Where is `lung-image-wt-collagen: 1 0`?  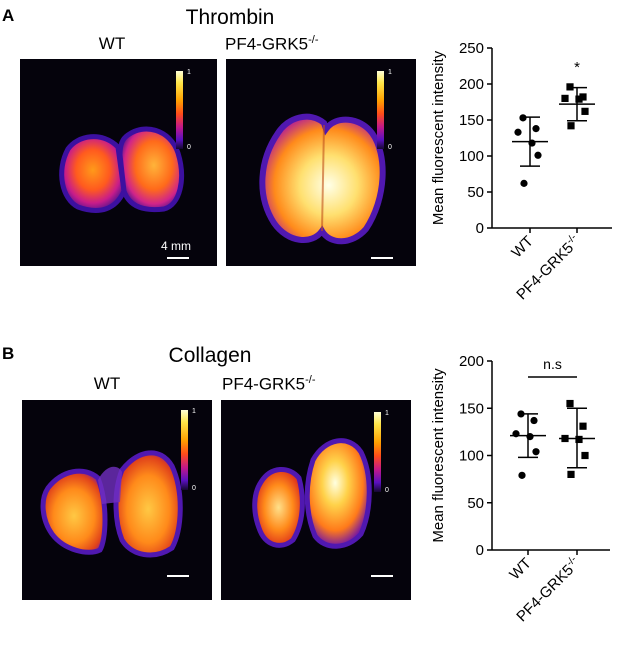
lung-image-wt-collagen: 1 0 is located at coordinates (117, 500).